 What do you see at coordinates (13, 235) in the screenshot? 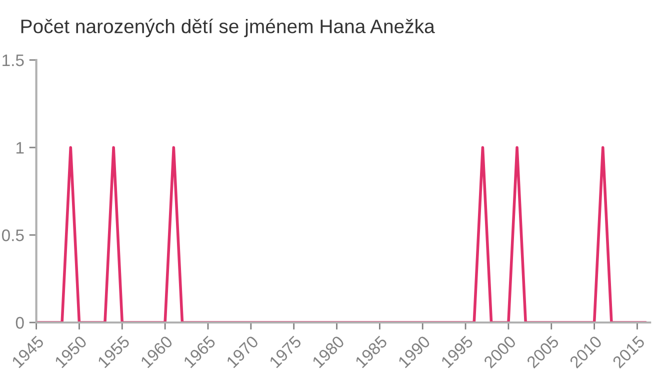
I see `y-tick-label: 0.5` at bounding box center [13, 235].